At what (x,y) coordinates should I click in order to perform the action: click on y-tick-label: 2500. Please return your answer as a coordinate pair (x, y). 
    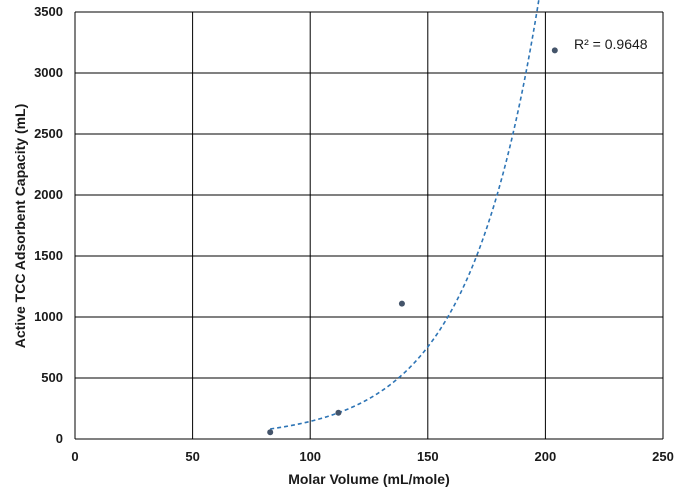
    Looking at the image, I should click on (48, 133).